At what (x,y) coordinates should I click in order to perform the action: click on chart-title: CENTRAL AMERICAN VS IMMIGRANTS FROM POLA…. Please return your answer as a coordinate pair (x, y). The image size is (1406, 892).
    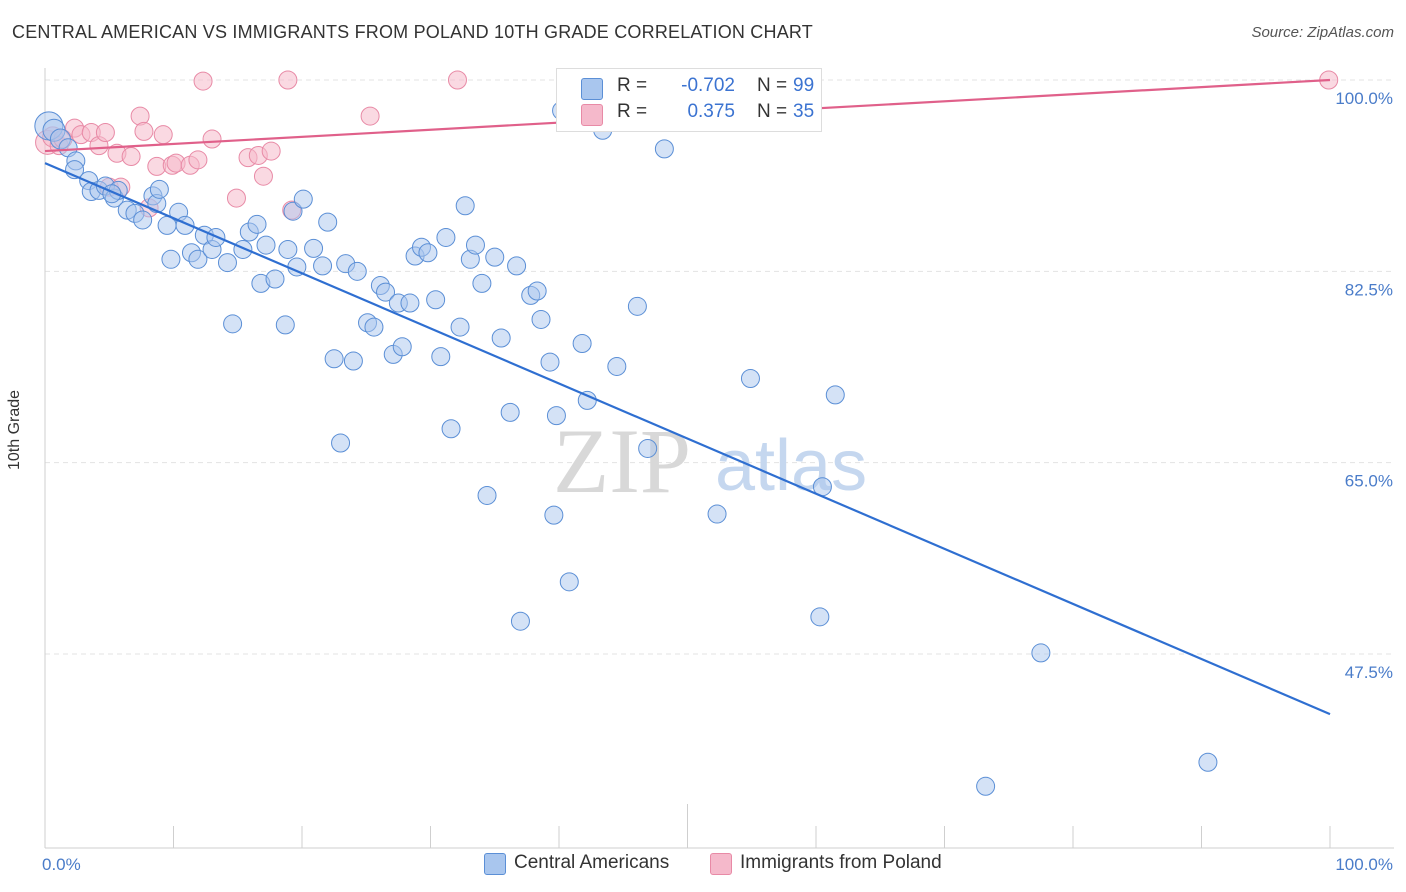
    Looking at the image, I should click on (412, 32).